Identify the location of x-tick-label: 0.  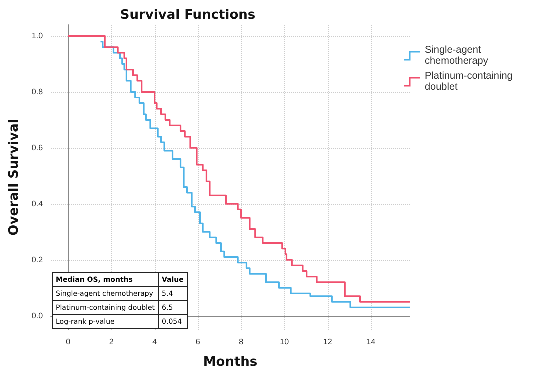
(69, 342).